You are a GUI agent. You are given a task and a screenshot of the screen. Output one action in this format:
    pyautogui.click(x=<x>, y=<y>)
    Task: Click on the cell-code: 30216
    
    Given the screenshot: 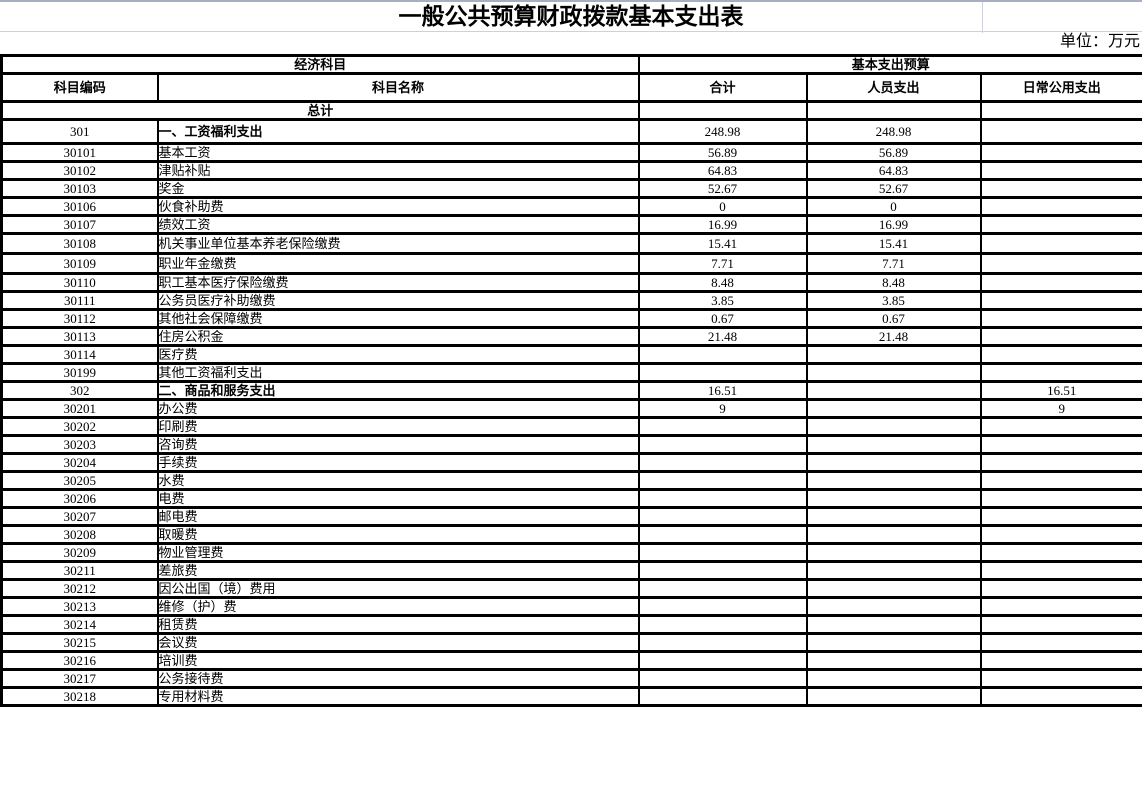 What is the action you would take?
    pyautogui.click(x=79, y=660)
    